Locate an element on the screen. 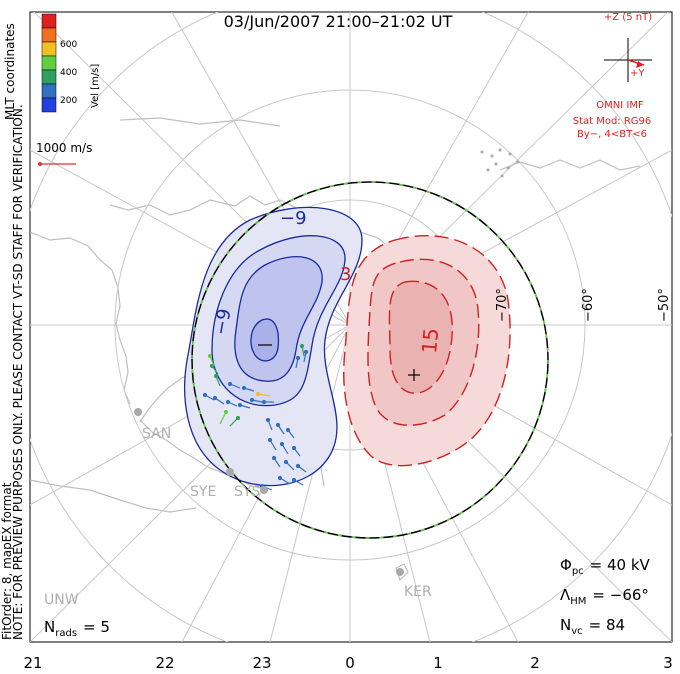 Image resolution: width=680 pixels, height=674 pixels. radar-label-san: SAN is located at coordinates (156, 434).